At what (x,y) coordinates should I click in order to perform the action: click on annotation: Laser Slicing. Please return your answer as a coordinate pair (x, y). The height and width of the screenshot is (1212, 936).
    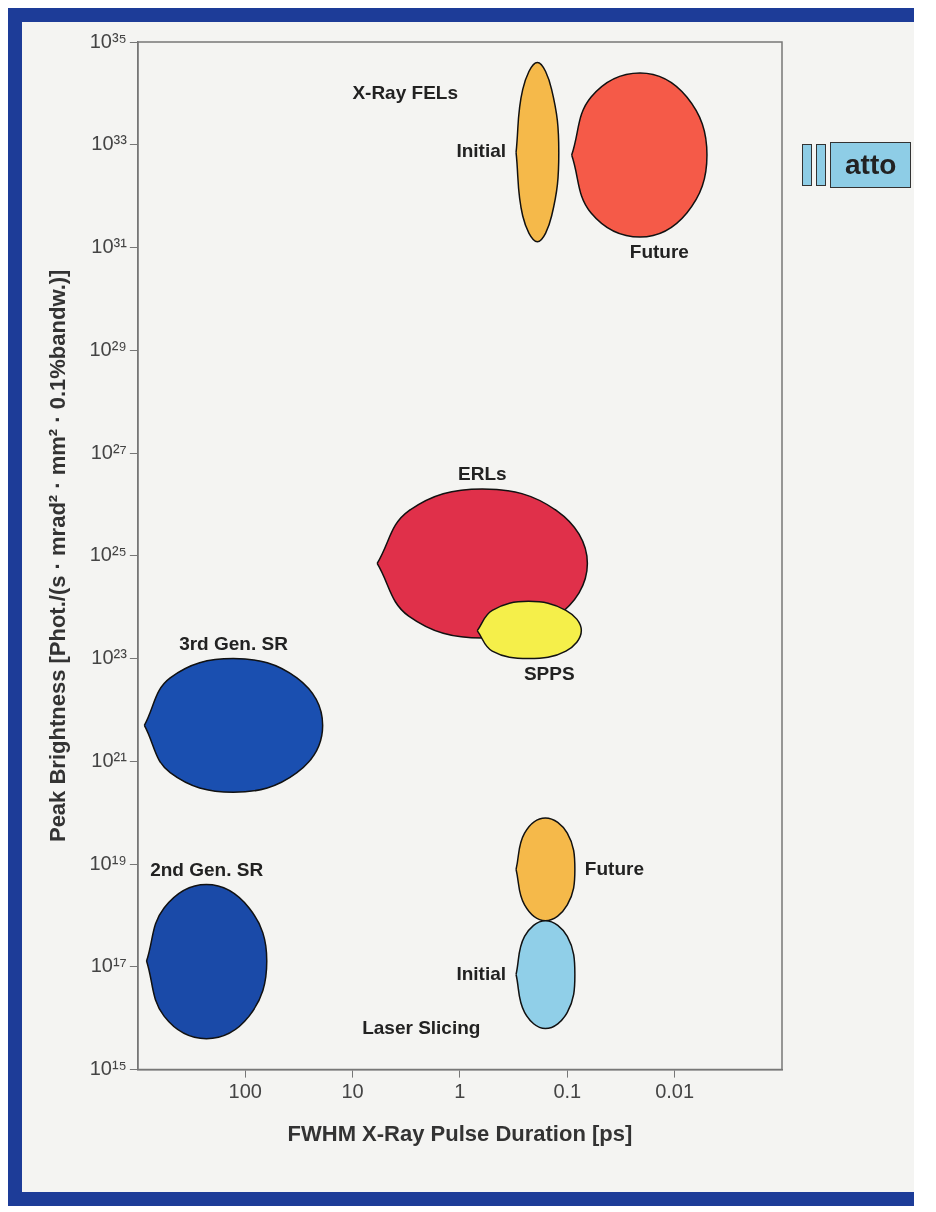
    Looking at the image, I should click on (421, 1027).